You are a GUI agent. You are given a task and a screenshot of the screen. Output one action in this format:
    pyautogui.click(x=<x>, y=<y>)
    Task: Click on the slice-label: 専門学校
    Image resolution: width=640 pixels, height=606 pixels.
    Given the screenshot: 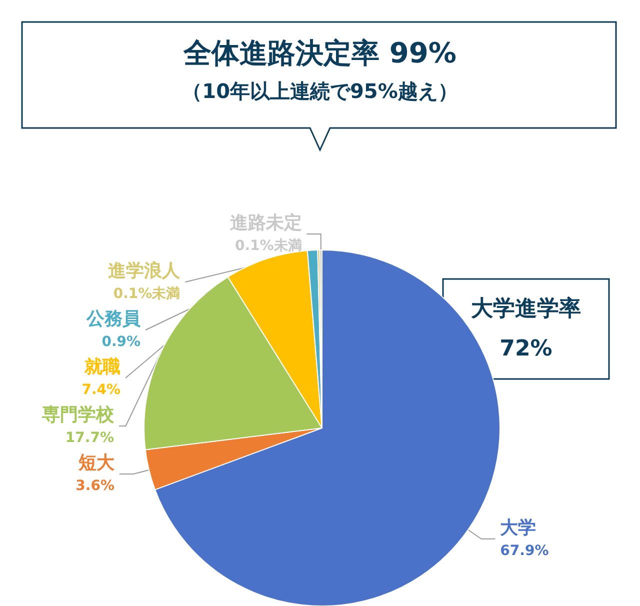 What is the action you would take?
    pyautogui.click(x=78, y=415)
    